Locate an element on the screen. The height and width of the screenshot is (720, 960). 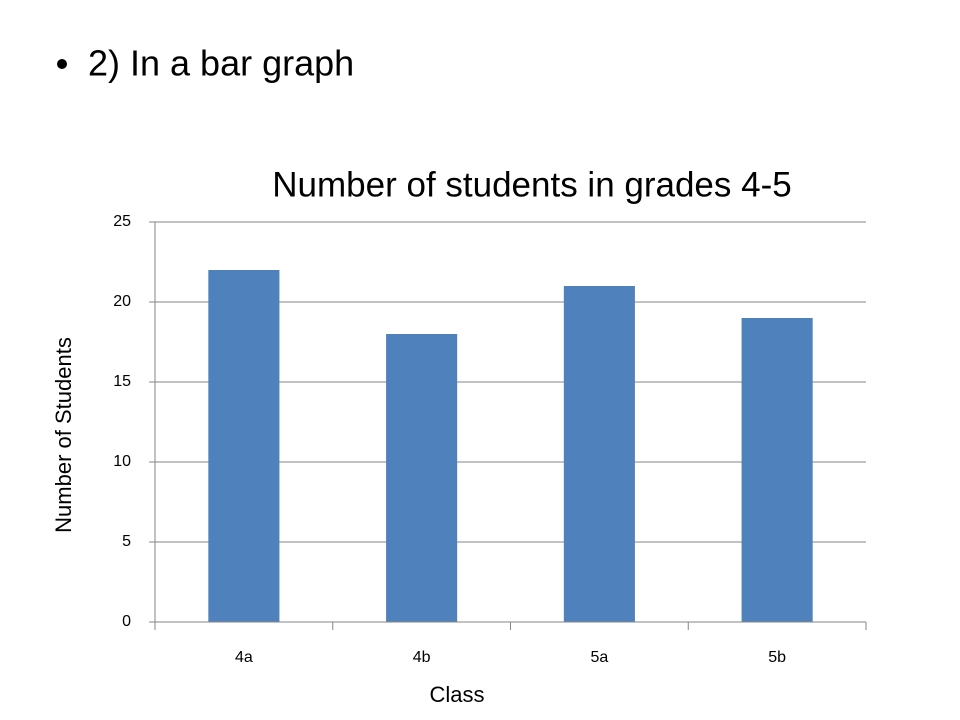
y-tick-label: 15 is located at coordinates (122, 381).